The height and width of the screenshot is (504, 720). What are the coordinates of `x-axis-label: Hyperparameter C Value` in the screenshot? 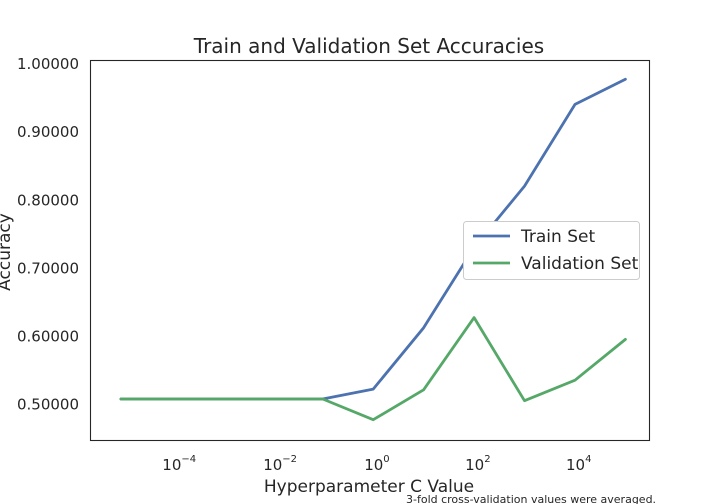 It's located at (369, 487).